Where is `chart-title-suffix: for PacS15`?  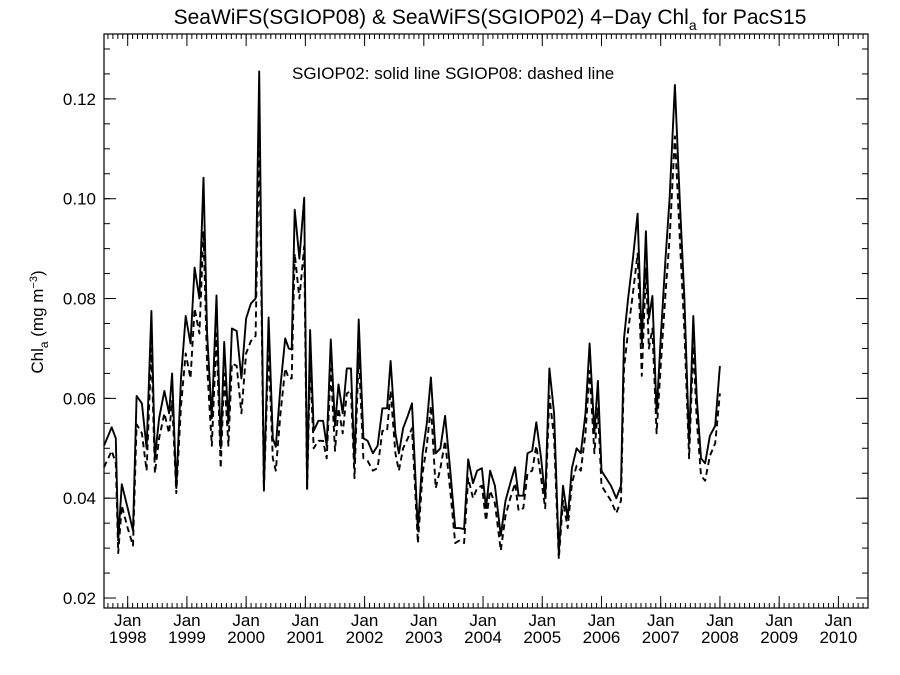
chart-title-suffix: for PacS15 is located at coordinates (752, 17).